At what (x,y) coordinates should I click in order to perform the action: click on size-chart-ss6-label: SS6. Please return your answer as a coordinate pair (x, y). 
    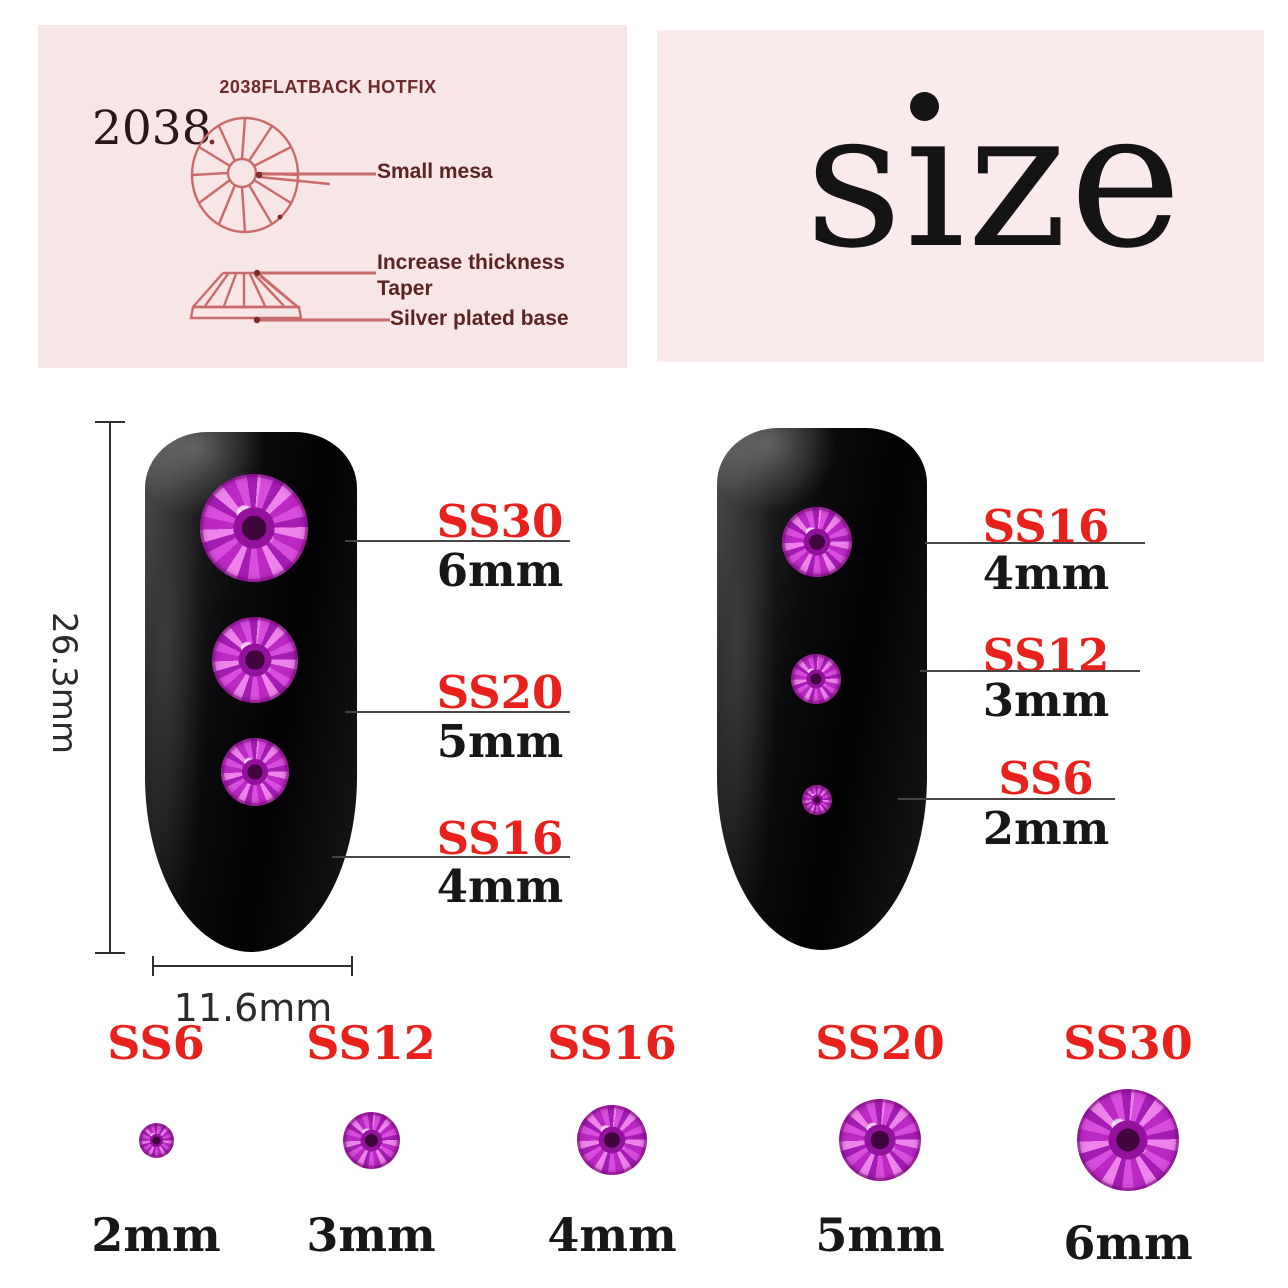
    Looking at the image, I should click on (156, 1043).